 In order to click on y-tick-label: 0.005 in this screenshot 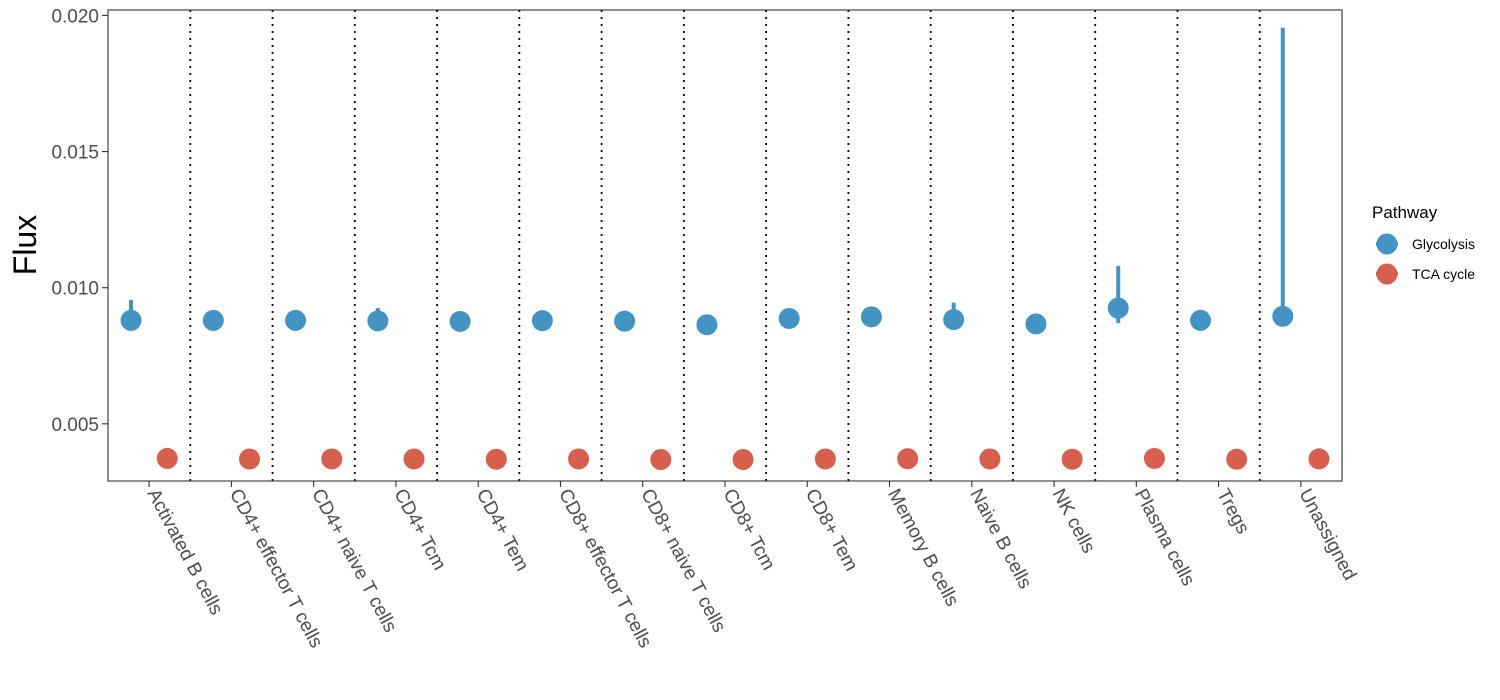, I will do `click(75, 425)`.